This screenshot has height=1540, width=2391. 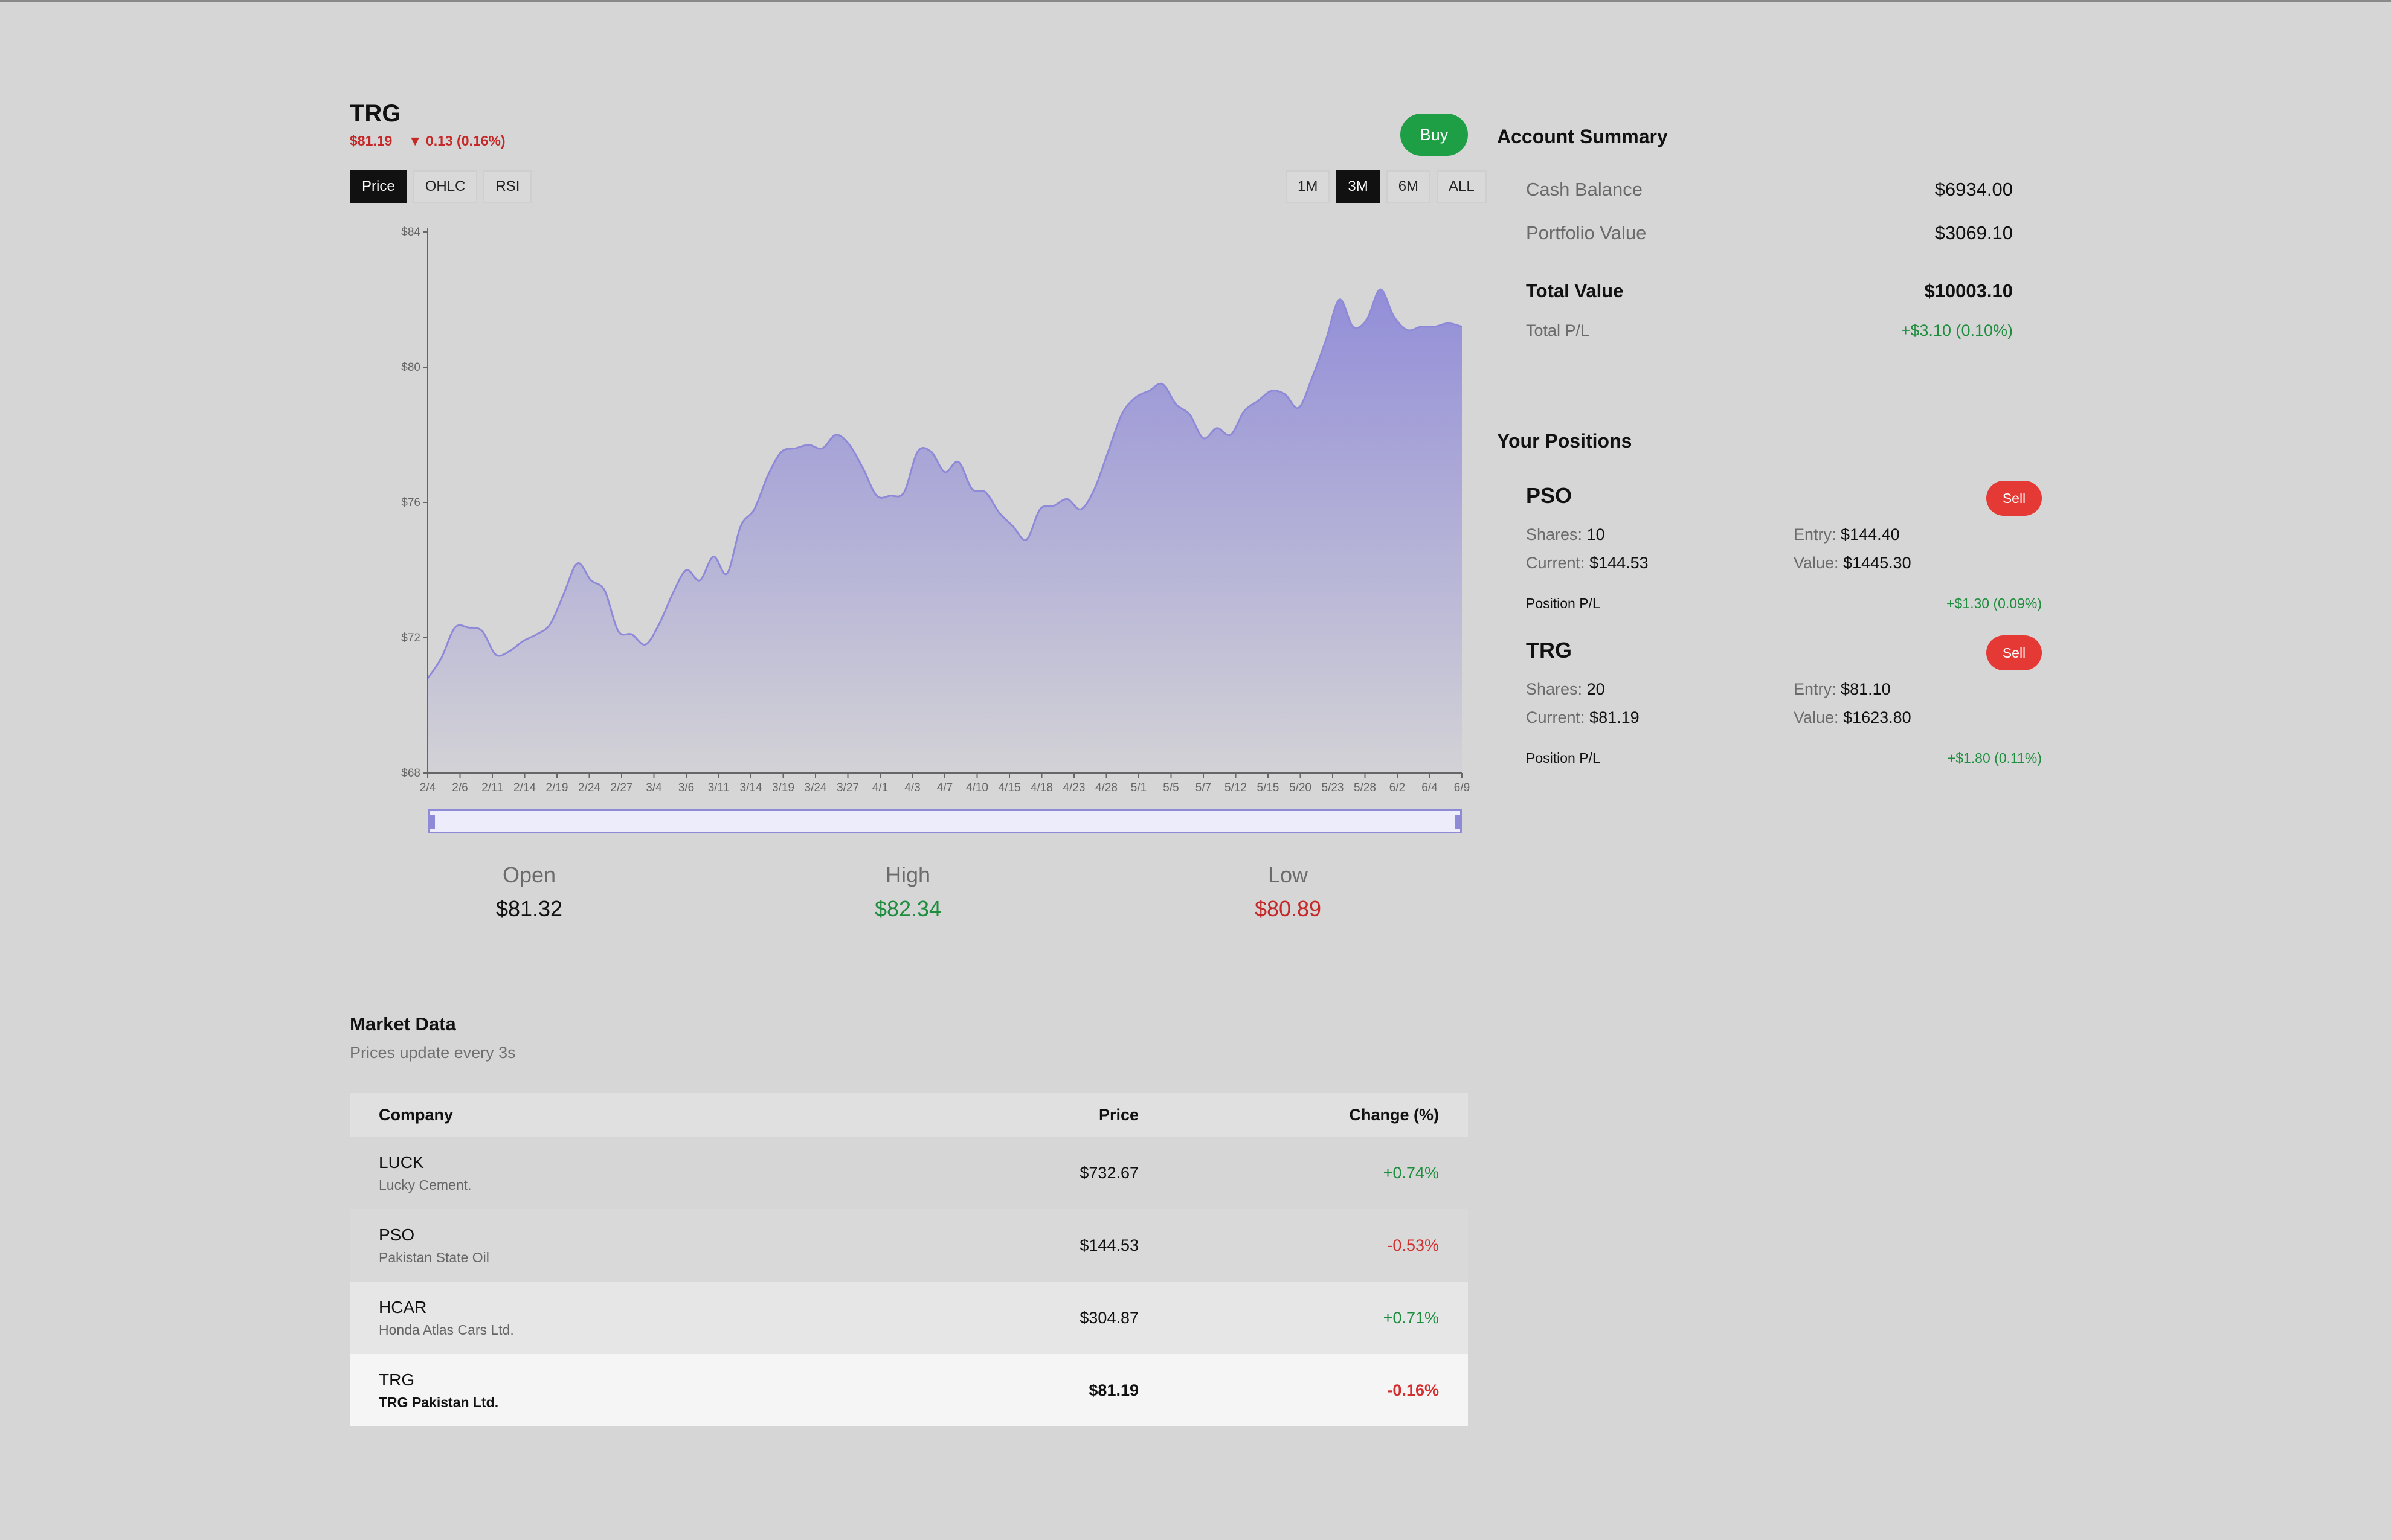 What do you see at coordinates (1333, 787) in the screenshot?
I see `x-tick-label: 5/23` at bounding box center [1333, 787].